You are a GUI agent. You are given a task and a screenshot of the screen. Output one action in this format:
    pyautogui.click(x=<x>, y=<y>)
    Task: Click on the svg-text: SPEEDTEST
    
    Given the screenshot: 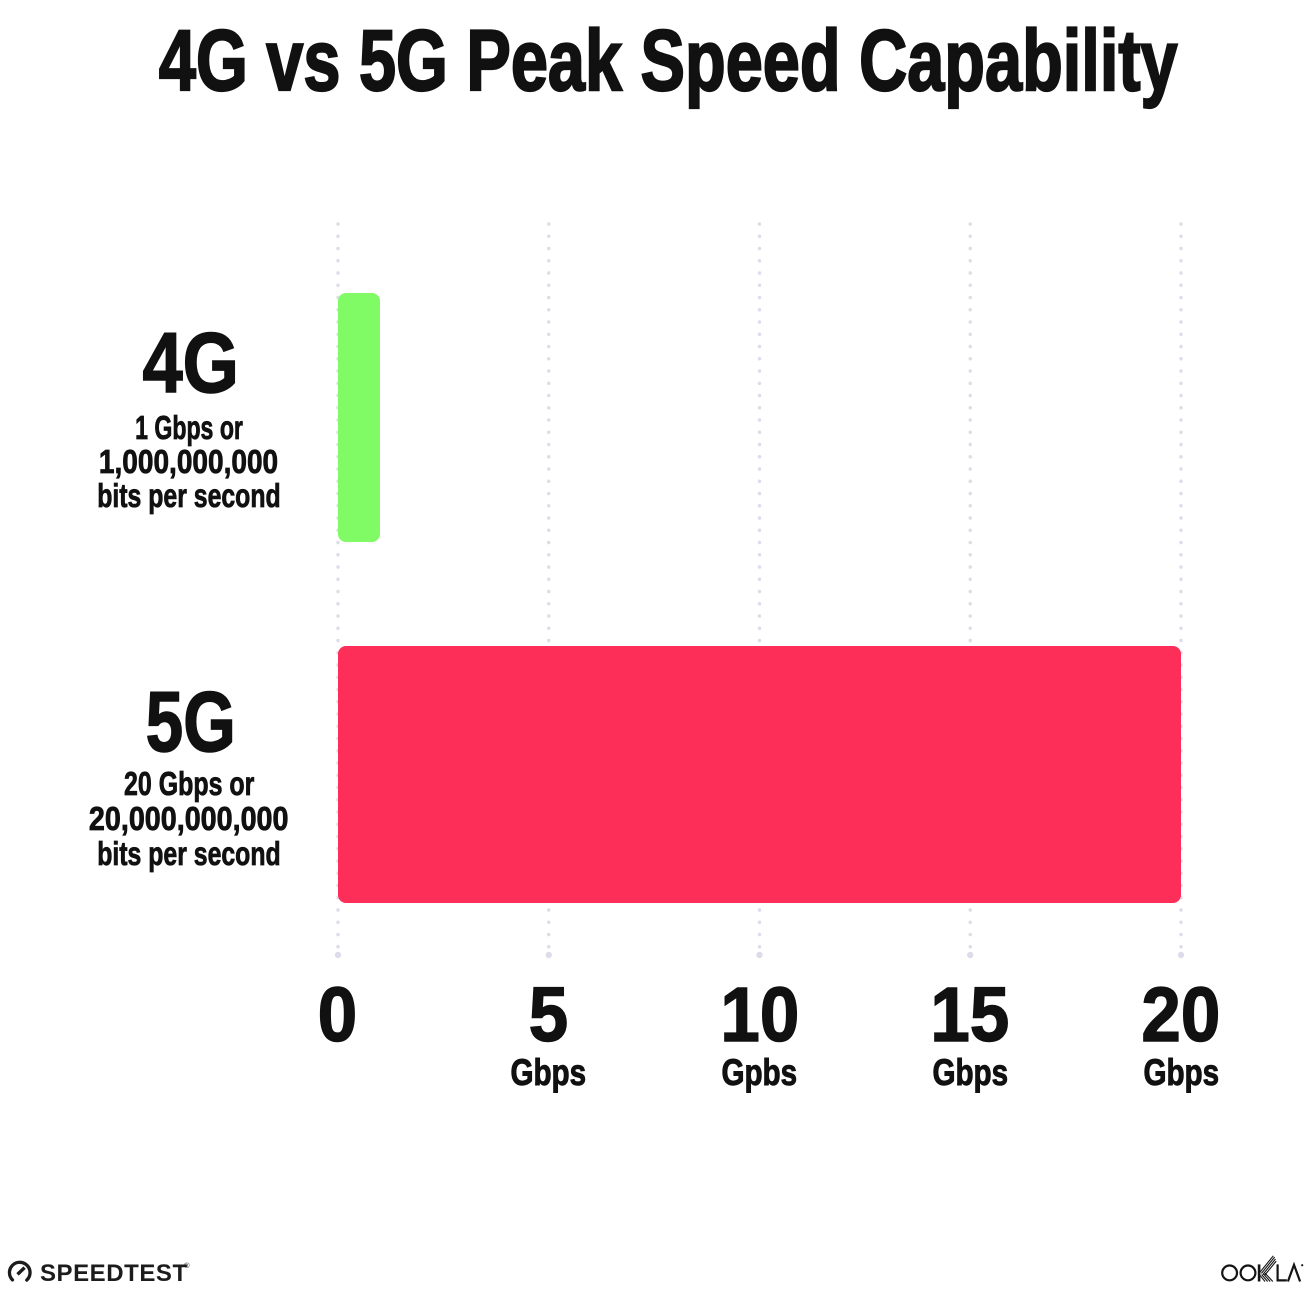 What is the action you would take?
    pyautogui.click(x=114, y=1273)
    